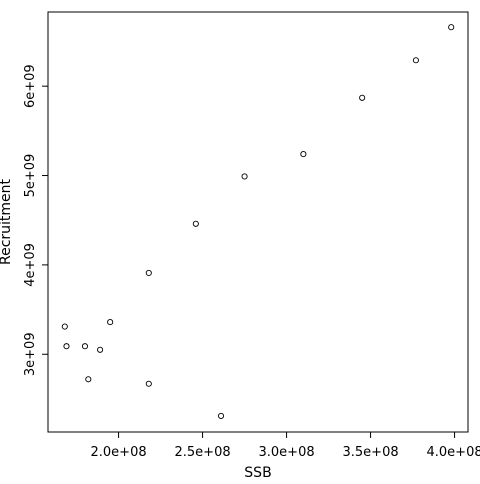 This screenshot has height=484, width=480. Describe the element at coordinates (371, 452) in the screenshot. I see `x-tick-label: 3.5e+08` at that location.